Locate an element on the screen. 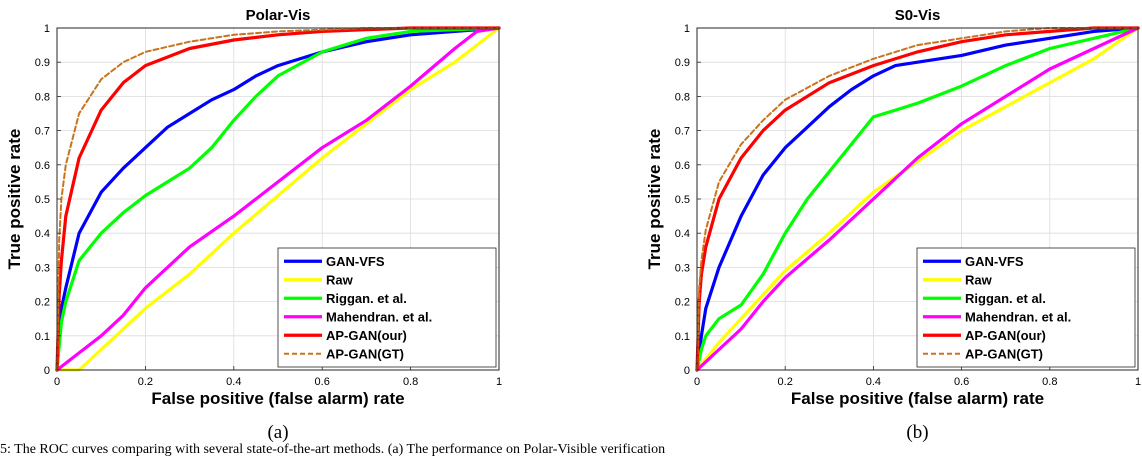  panel-label: (a) is located at coordinates (277, 432).